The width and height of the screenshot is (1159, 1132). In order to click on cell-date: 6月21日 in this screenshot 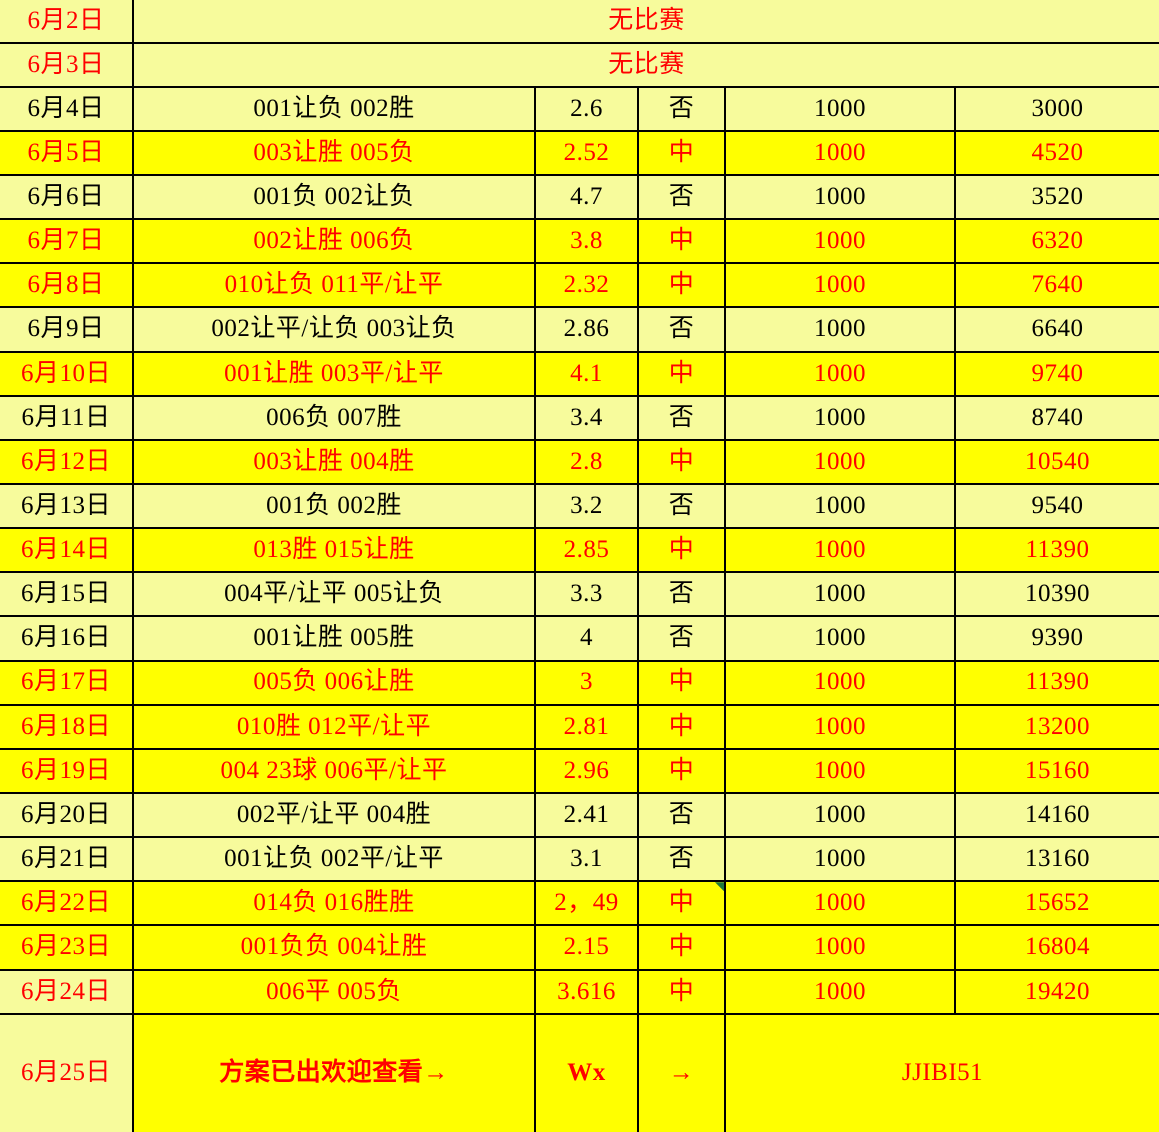, I will do `click(67, 859)`.